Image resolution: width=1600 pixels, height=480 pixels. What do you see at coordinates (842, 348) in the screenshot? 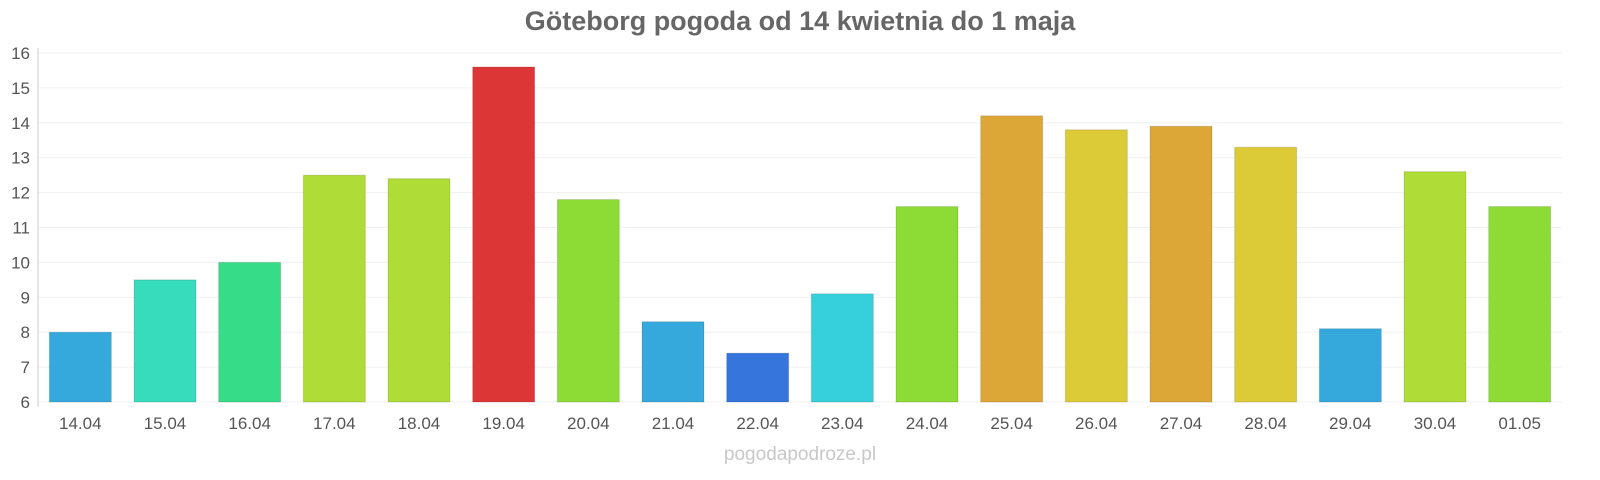
I see `bar-23.04` at bounding box center [842, 348].